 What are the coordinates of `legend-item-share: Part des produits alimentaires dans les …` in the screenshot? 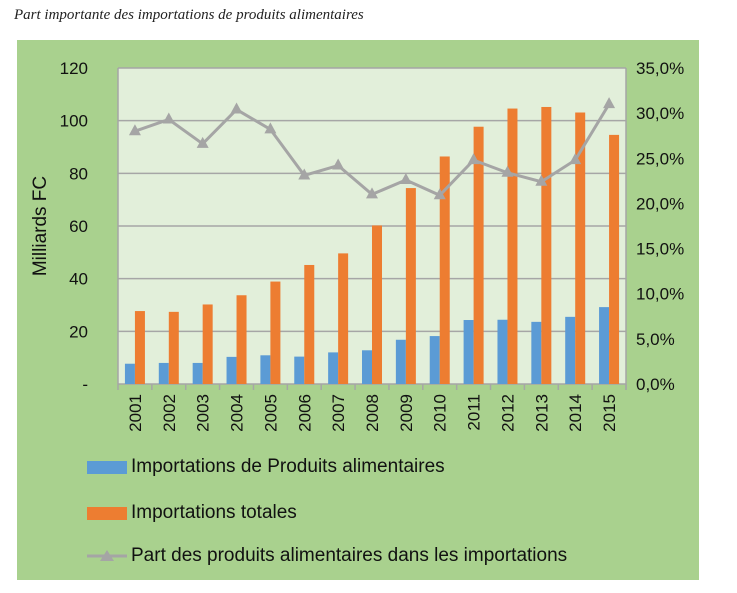 It's located at (327, 556).